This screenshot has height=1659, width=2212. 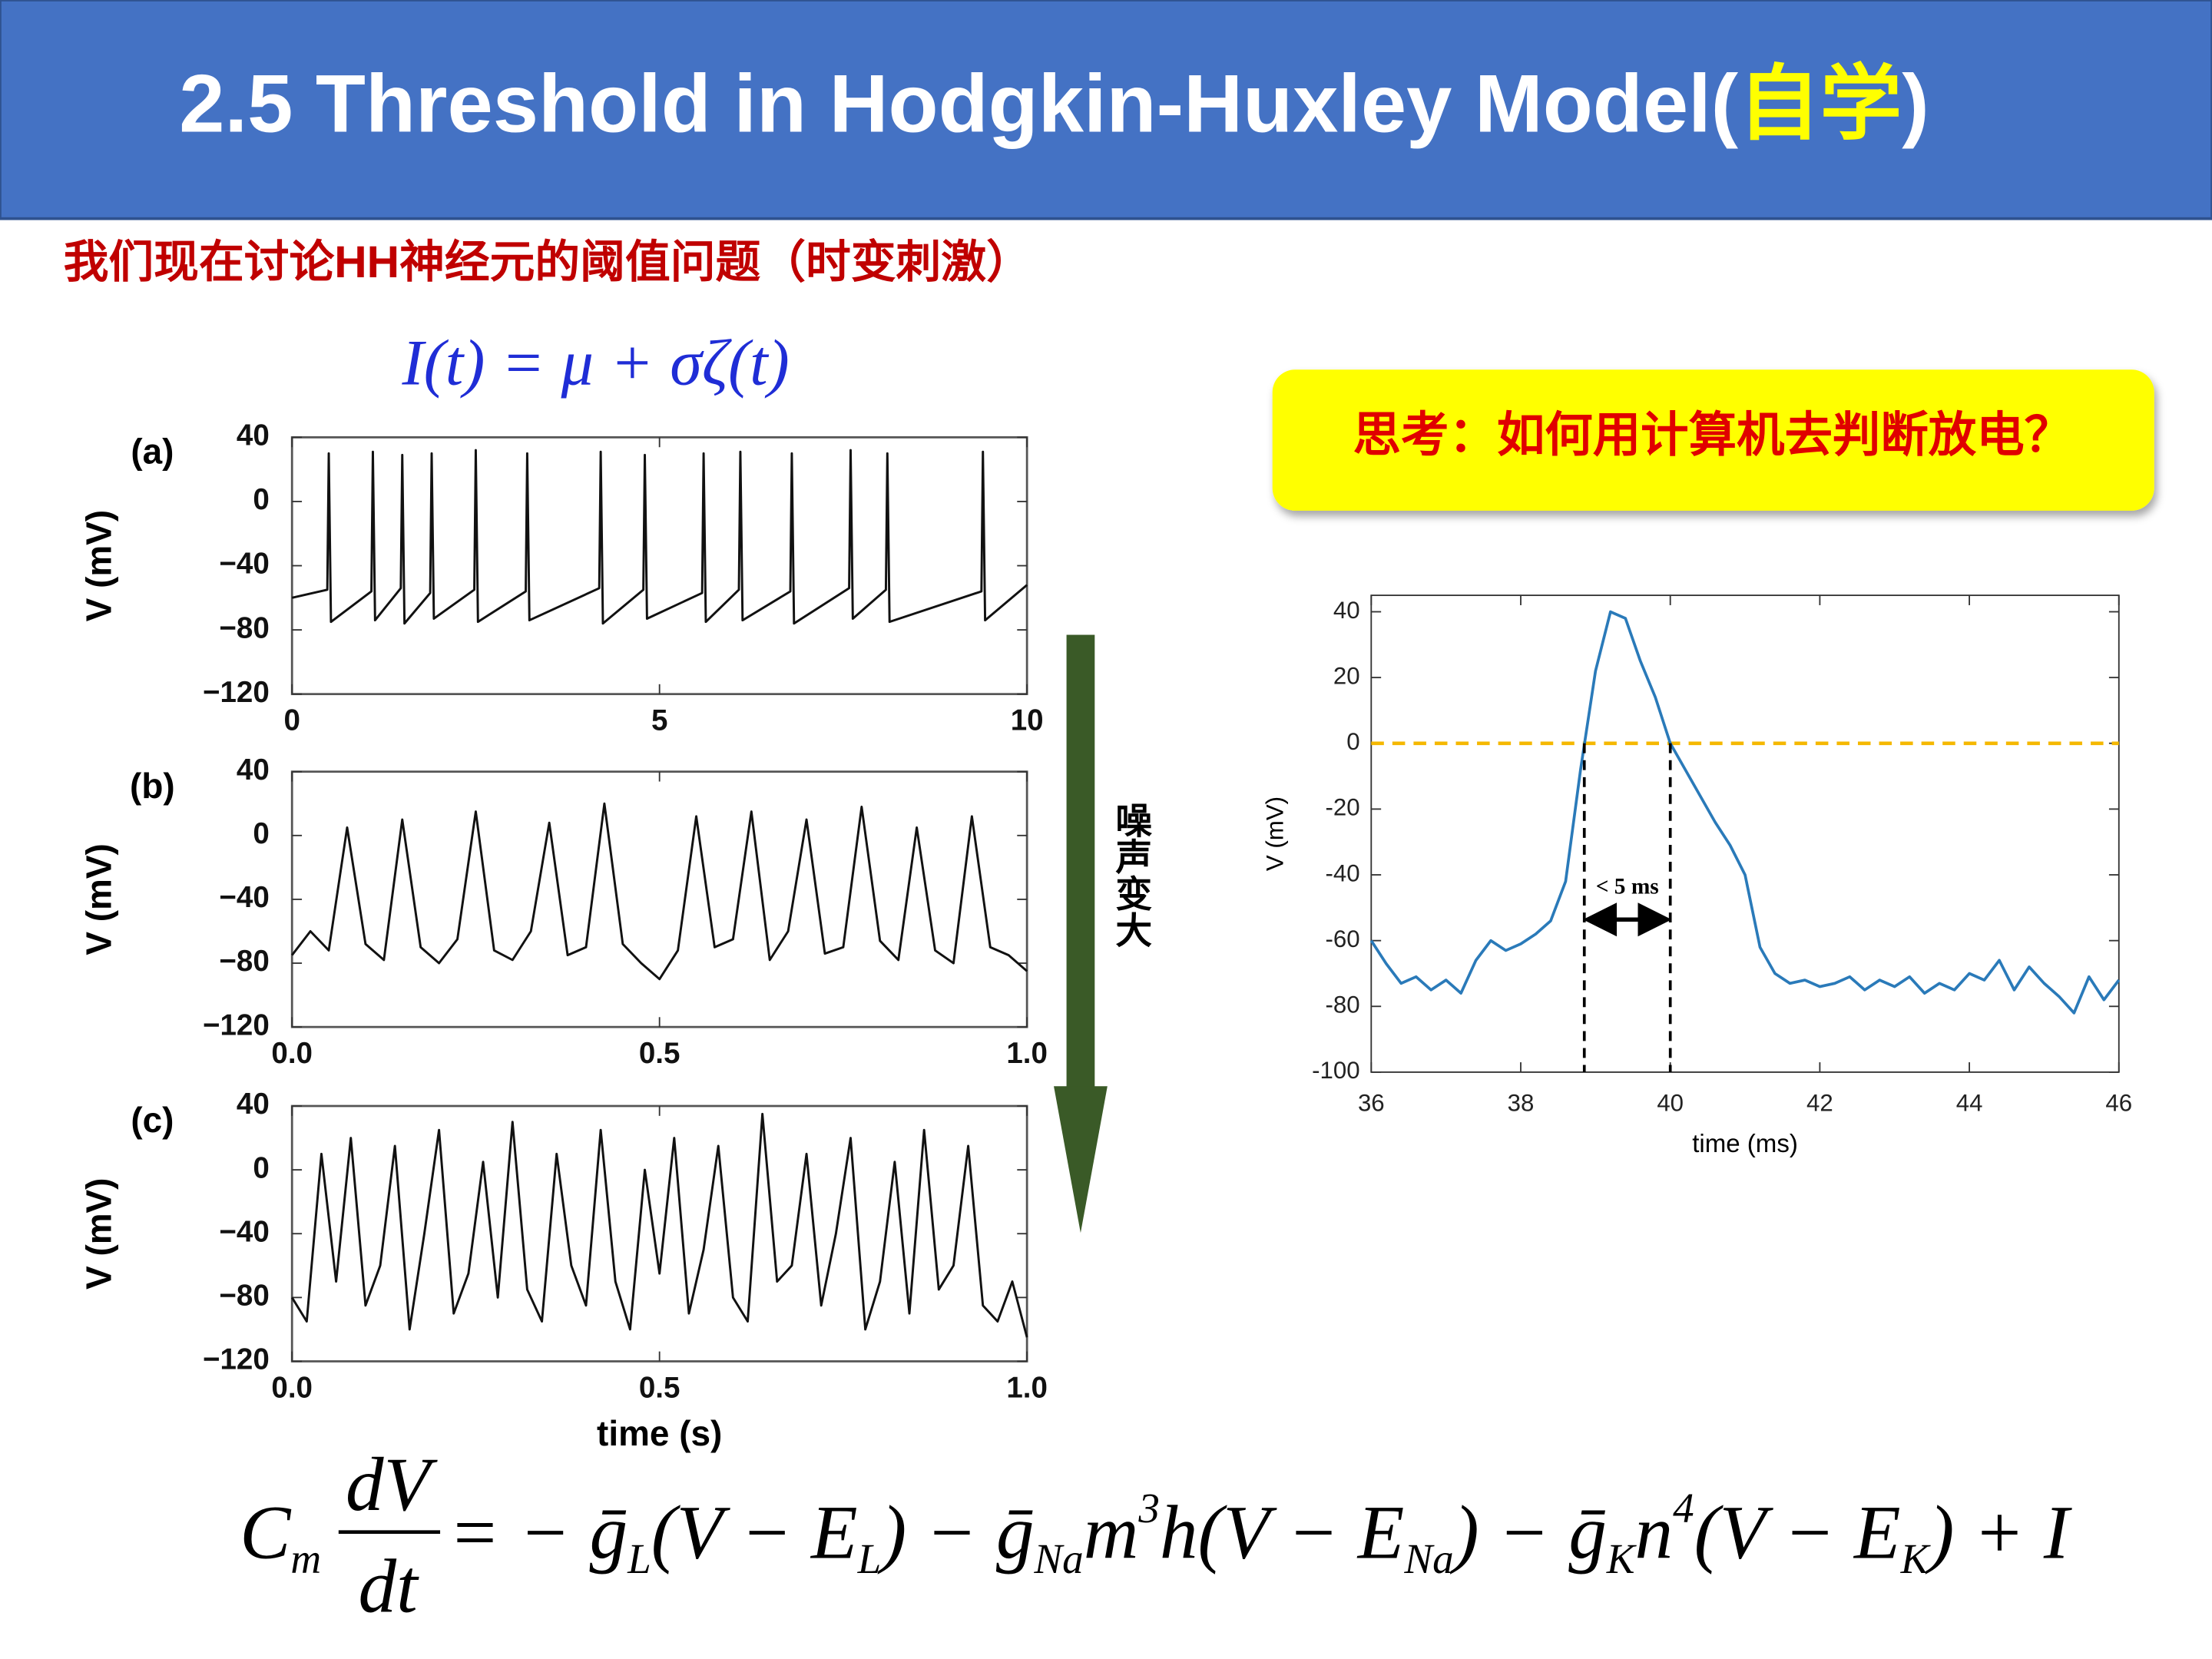 What do you see at coordinates (389, 1587) in the screenshot?
I see `eq-denominator: dt` at bounding box center [389, 1587].